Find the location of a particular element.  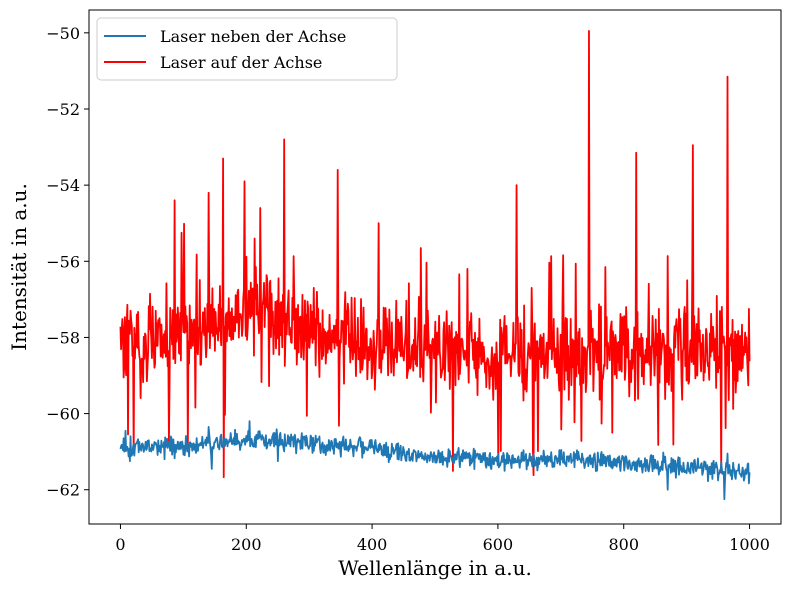

legend-label-laser-auf: Laser auf der Achse is located at coordinates (241, 62).